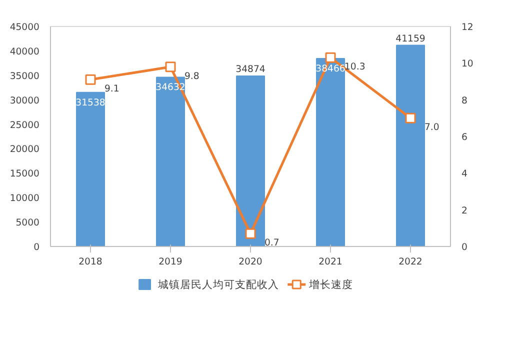  What do you see at coordinates (432, 128) in the screenshot?
I see `data-label: 7.0` at bounding box center [432, 128].